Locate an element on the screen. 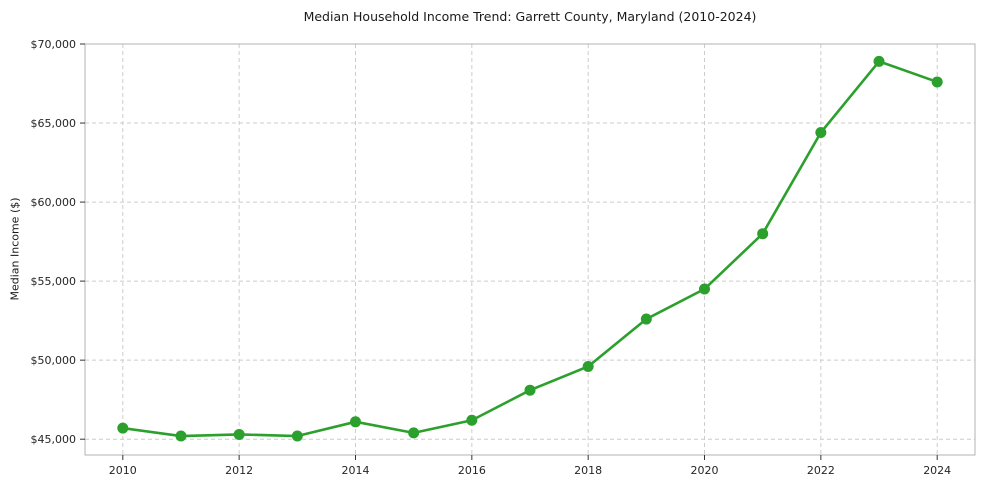 The width and height of the screenshot is (989, 490). x-tick-label: 2016 is located at coordinates (472, 470).